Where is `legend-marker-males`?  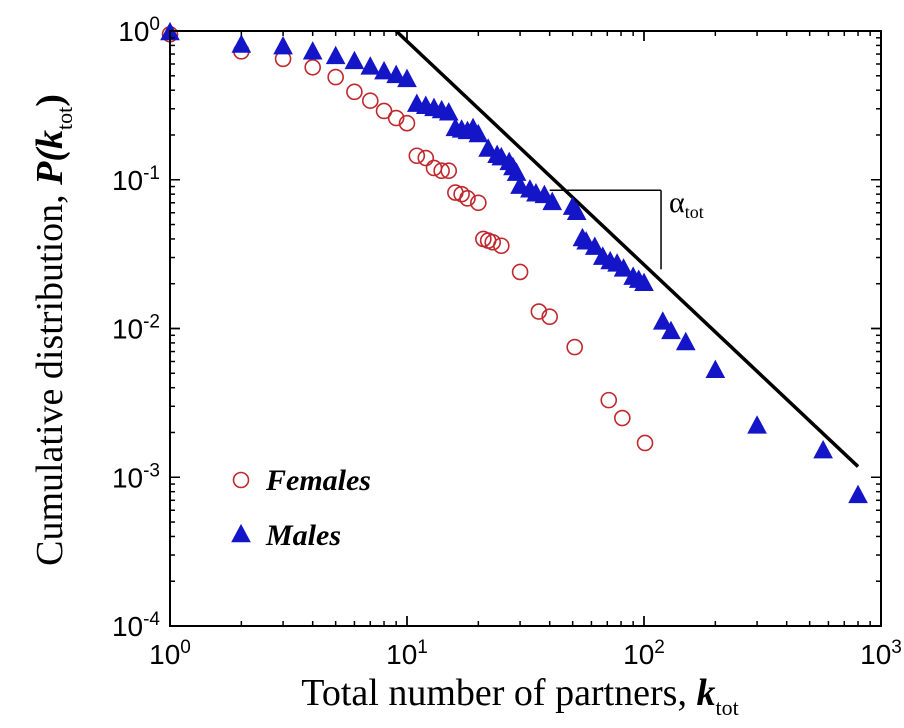 legend-marker-males is located at coordinates (241, 533).